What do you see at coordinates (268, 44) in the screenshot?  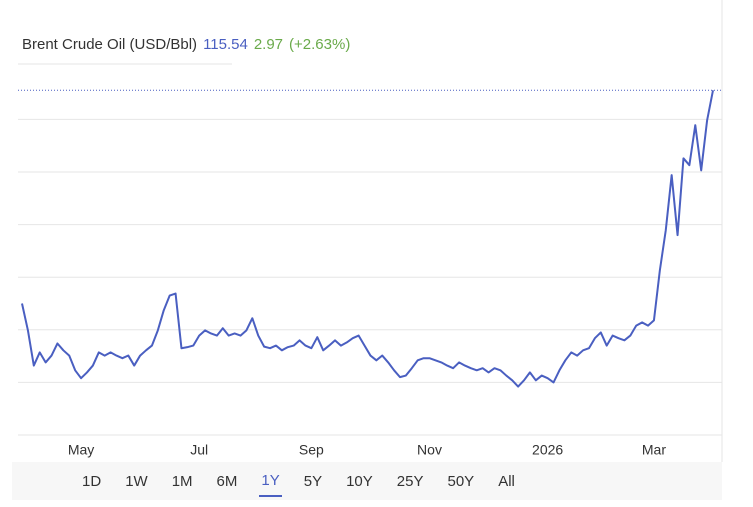 I see `change: 2.97` at bounding box center [268, 44].